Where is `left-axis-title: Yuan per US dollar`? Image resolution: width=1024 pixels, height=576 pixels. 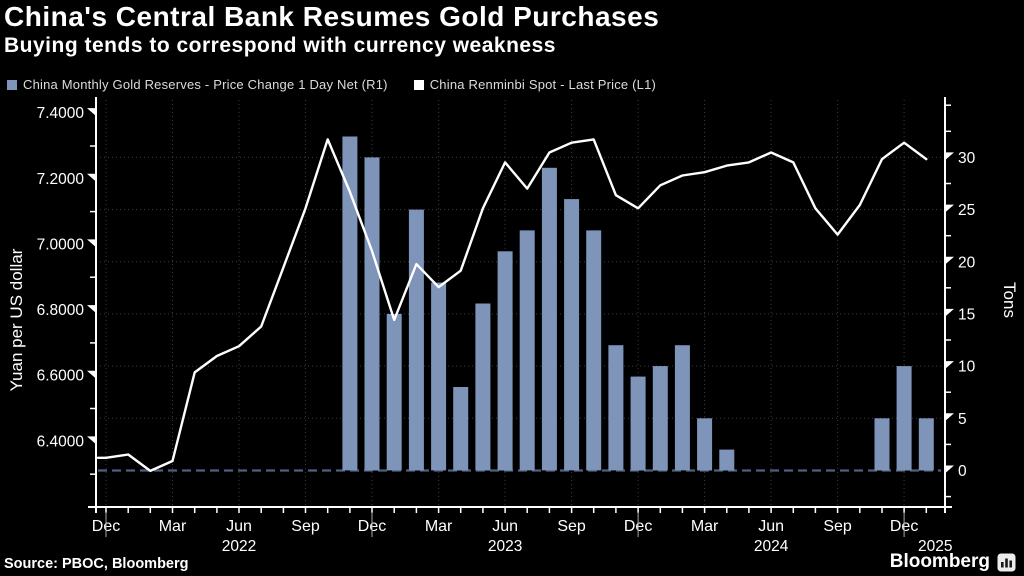
left-axis-title: Yuan per US dollar is located at coordinates (16, 319).